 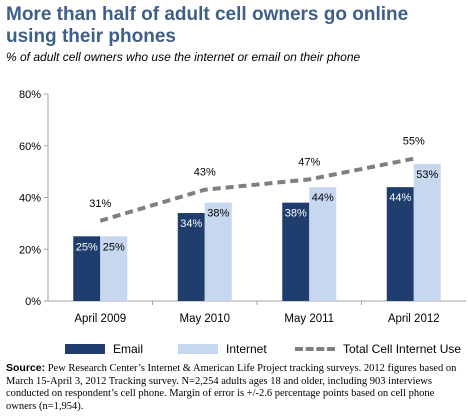 What do you see at coordinates (400, 198) in the screenshot?
I see `data-label-email: 44%` at bounding box center [400, 198].